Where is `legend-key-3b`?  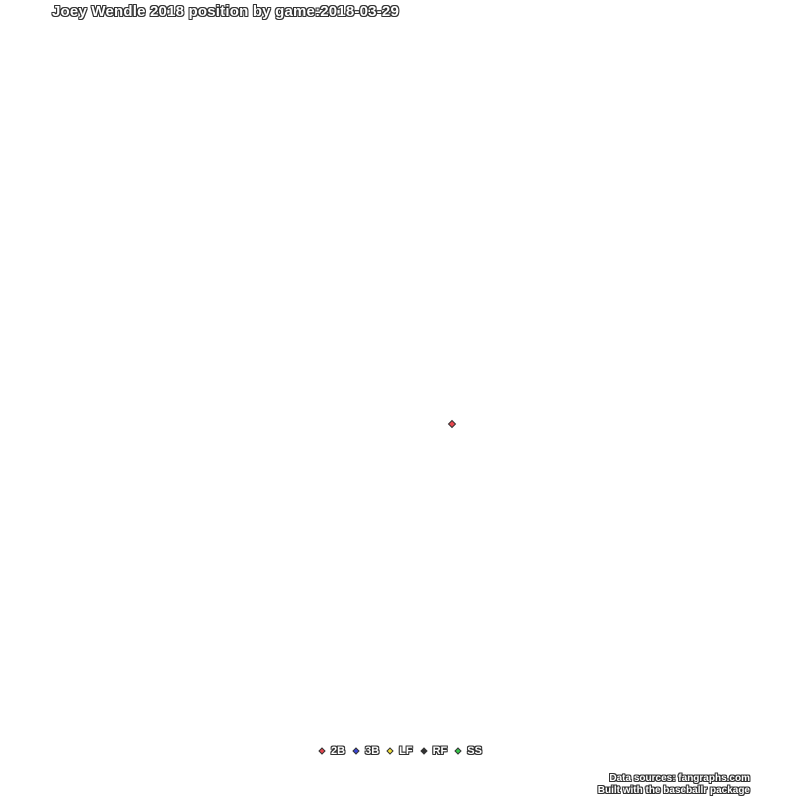
legend-key-3b is located at coordinates (356, 751).